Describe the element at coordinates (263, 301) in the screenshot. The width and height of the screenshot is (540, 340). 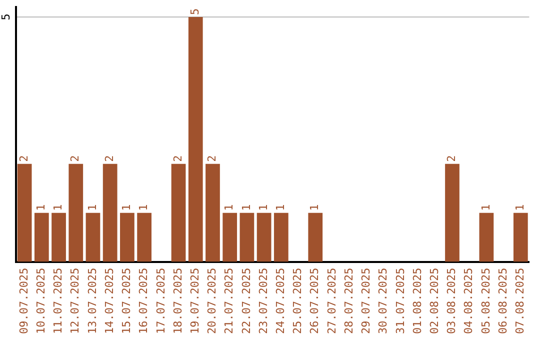
I see `x-tick-label: 23.07.2025` at that location.